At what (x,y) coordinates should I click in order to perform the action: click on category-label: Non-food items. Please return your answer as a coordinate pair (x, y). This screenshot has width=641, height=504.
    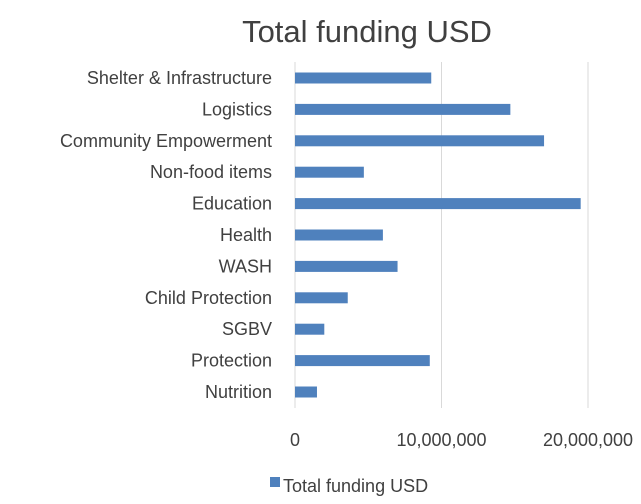
    Looking at the image, I should click on (211, 172).